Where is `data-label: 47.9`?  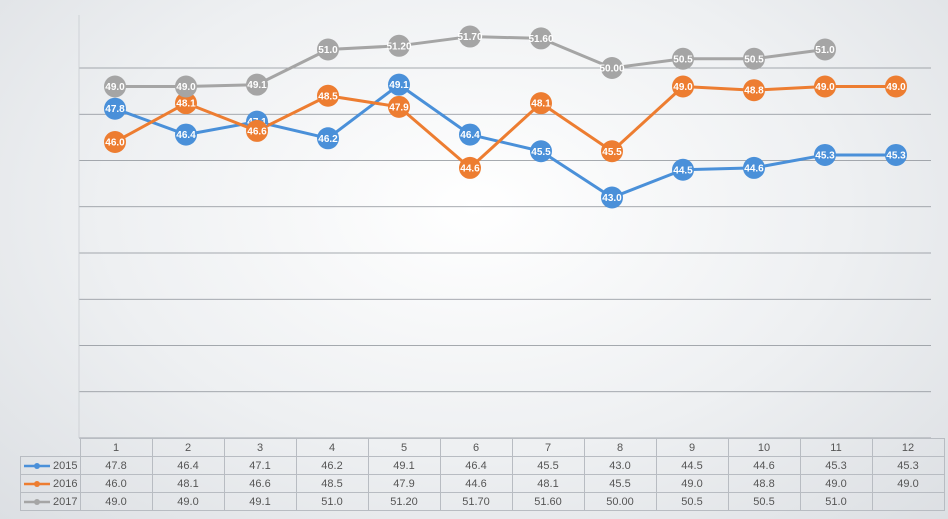 data-label: 47.9 is located at coordinates (399, 107).